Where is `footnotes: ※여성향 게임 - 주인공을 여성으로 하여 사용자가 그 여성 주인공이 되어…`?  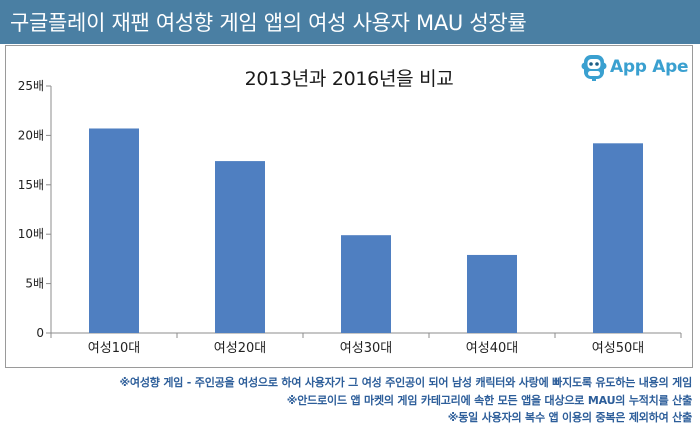
footnotes: ※여성향 게임 - 주인공을 여성으로 하여 사용자가 그 여성 주인공이 되어… is located at coordinates (405, 400).